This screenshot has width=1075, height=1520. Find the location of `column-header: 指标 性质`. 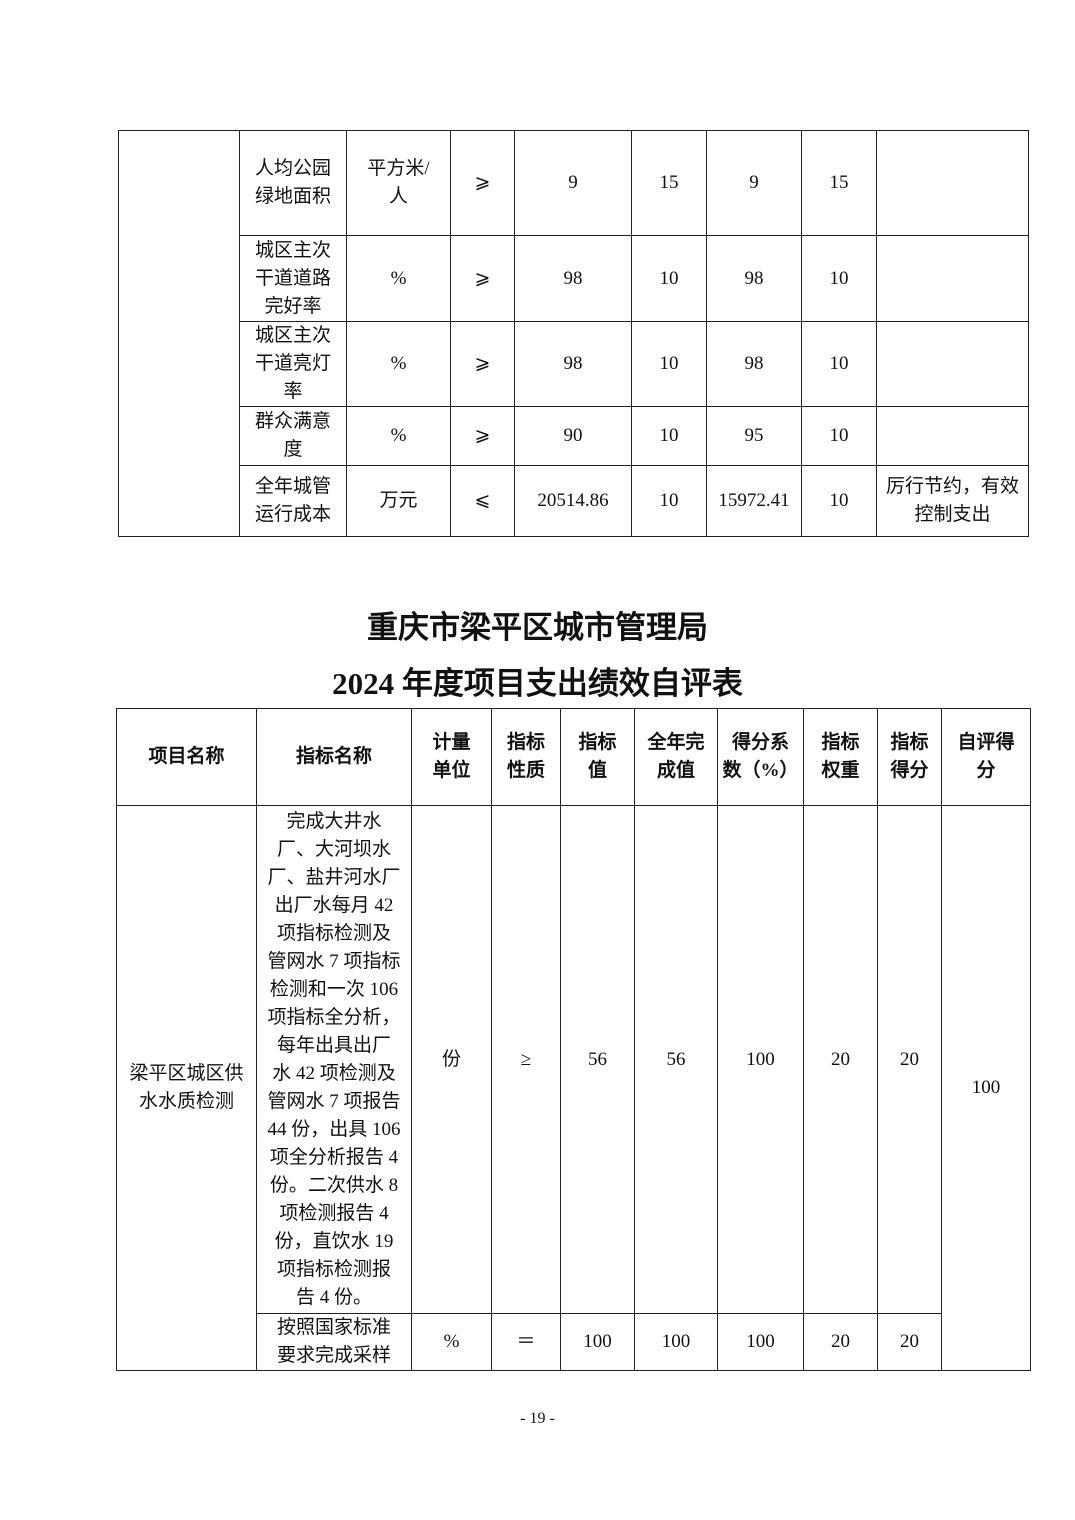

column-header: 指标 性质 is located at coordinates (526, 757).